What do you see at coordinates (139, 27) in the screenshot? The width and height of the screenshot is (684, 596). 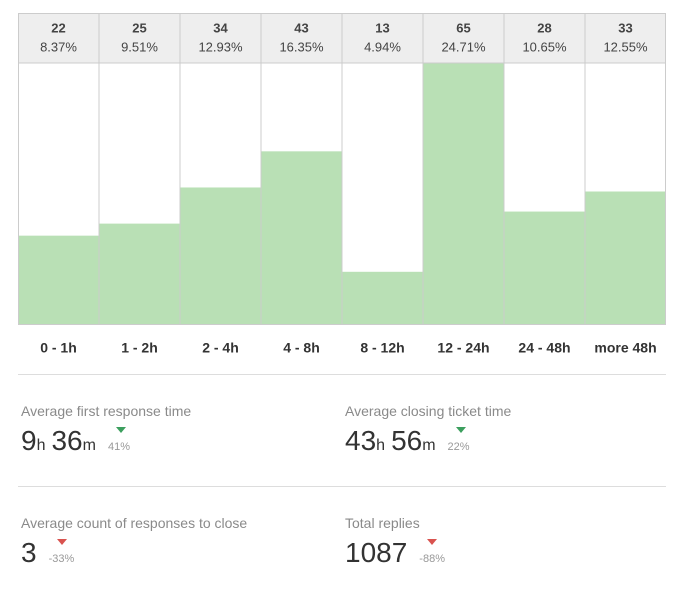 I see `count-label: 25` at bounding box center [139, 27].